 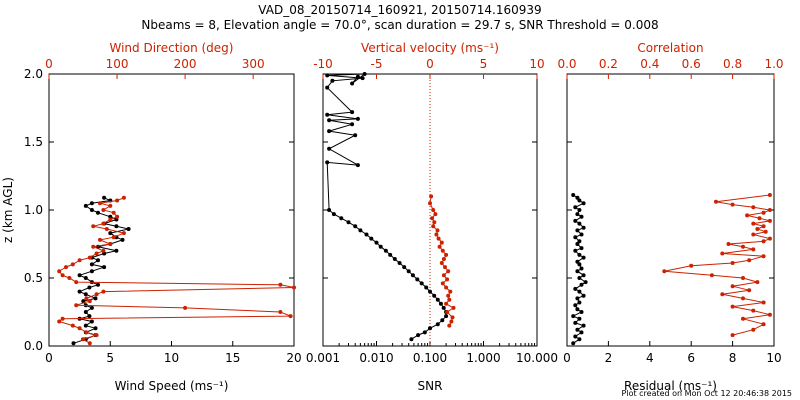 I want to click on y-tick-label: 1.5, so click(x=33, y=142).